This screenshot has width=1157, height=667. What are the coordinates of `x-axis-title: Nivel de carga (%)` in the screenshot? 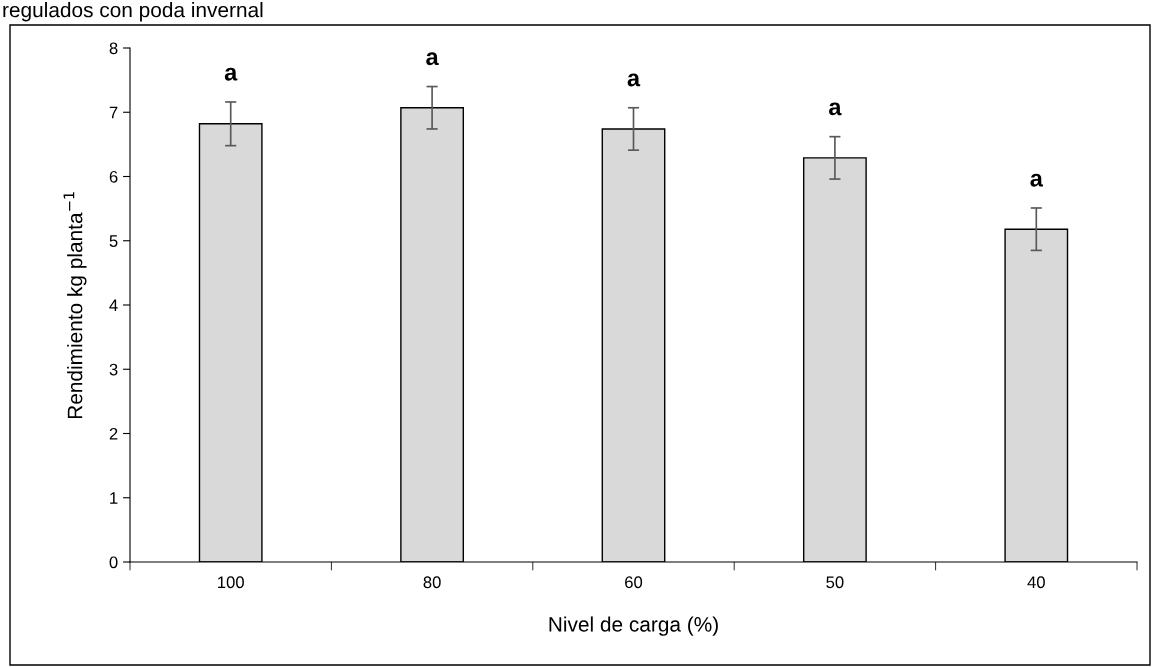 It's located at (633, 626).